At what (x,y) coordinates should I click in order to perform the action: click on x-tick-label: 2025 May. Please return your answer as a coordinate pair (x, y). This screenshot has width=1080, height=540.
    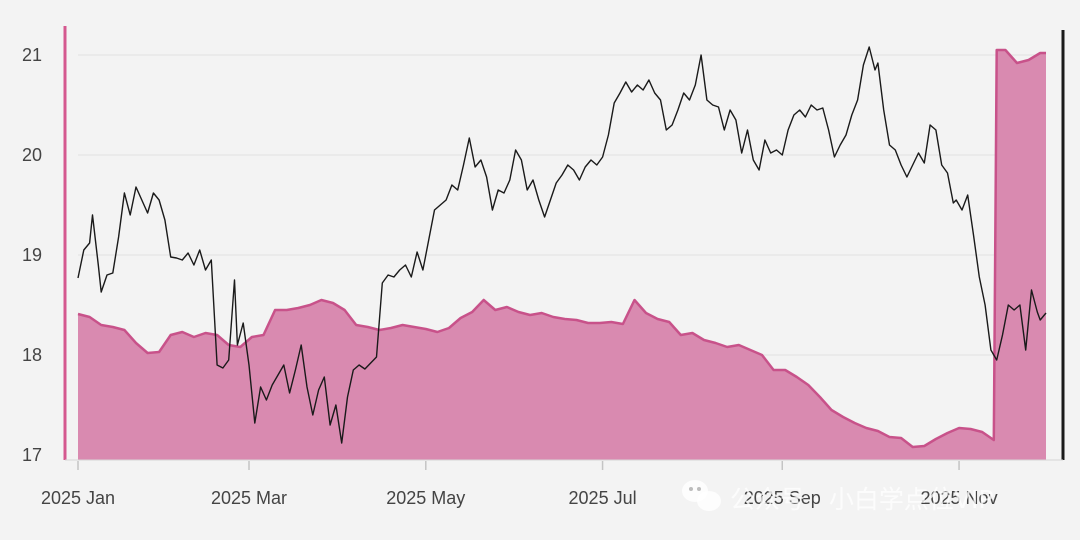
    Looking at the image, I should click on (425, 498).